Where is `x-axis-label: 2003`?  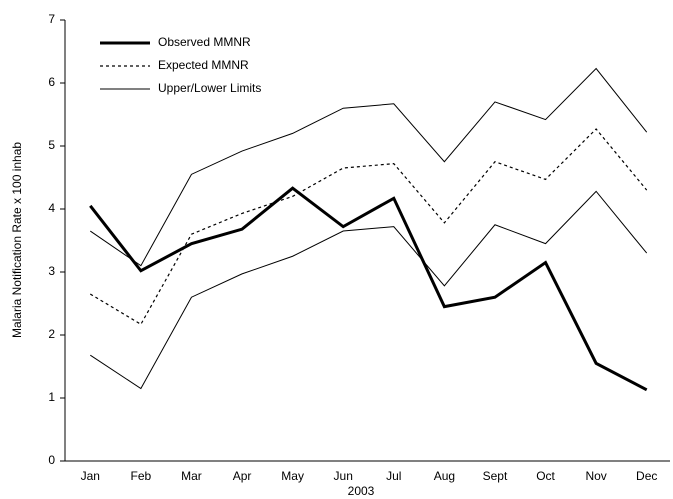 x-axis-label: 2003 is located at coordinates (361, 491).